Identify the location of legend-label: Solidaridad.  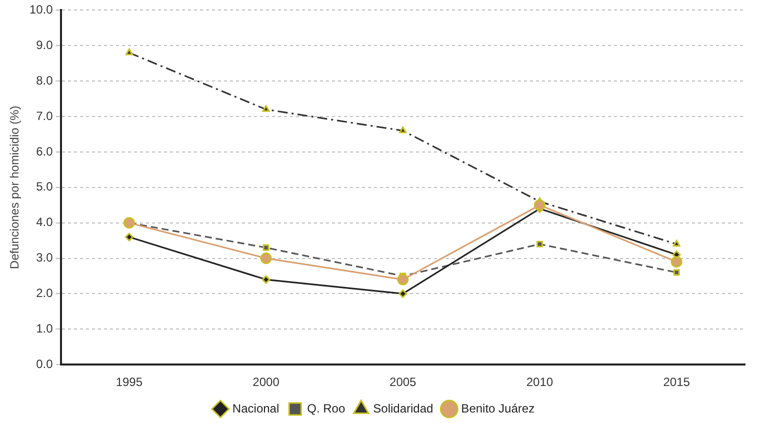
(403, 408).